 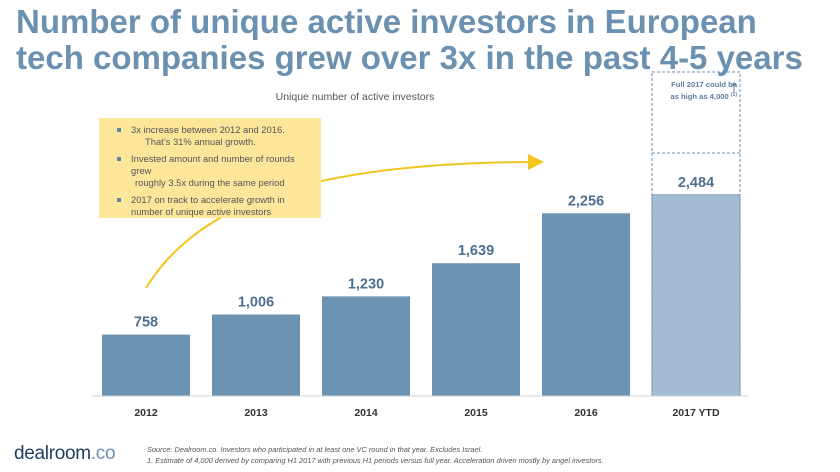 I want to click on x-tick-label: 2017 YTD, so click(x=696, y=413).